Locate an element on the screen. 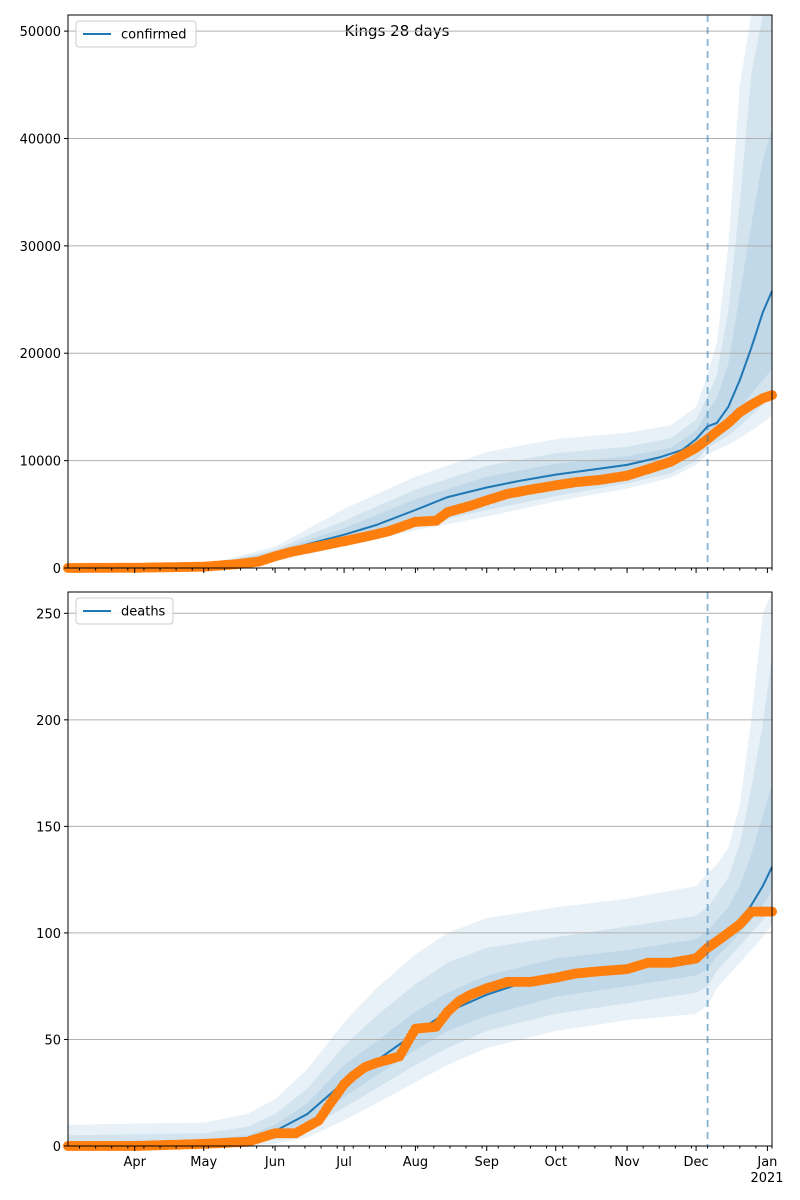 The image size is (800, 1200). legend-label-confirmed: confirmed is located at coordinates (154, 35).